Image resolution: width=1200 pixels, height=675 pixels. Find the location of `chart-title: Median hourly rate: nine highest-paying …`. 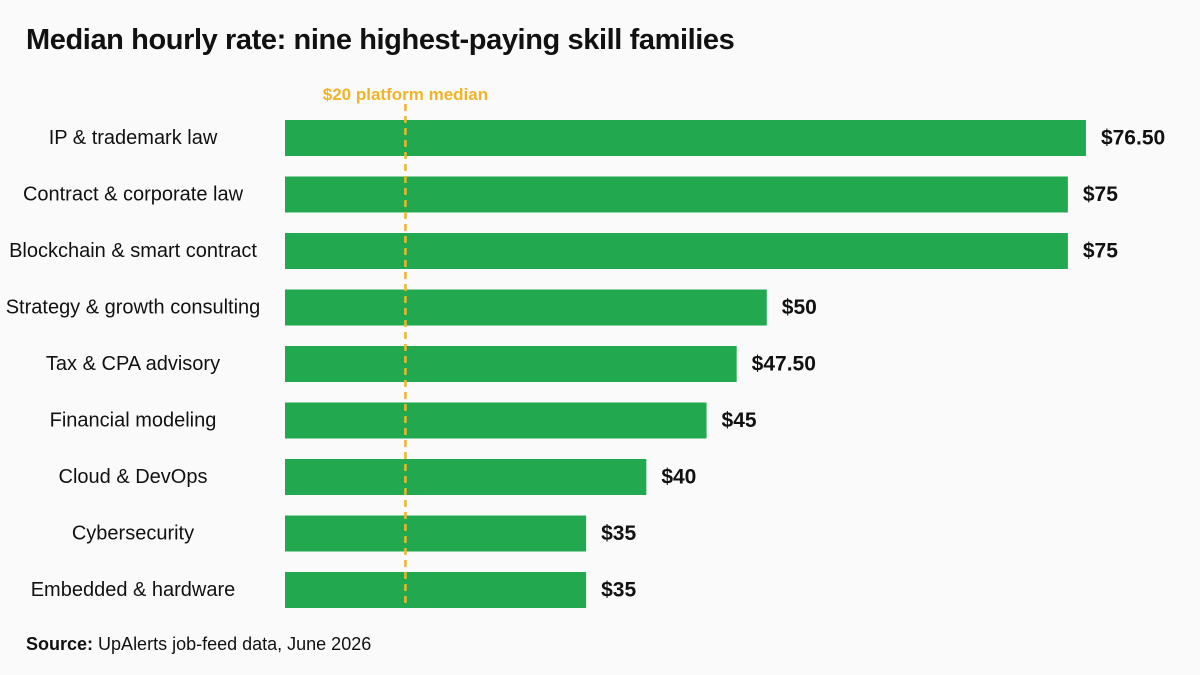

chart-title: Median hourly rate: nine highest-paying … is located at coordinates (380, 40).